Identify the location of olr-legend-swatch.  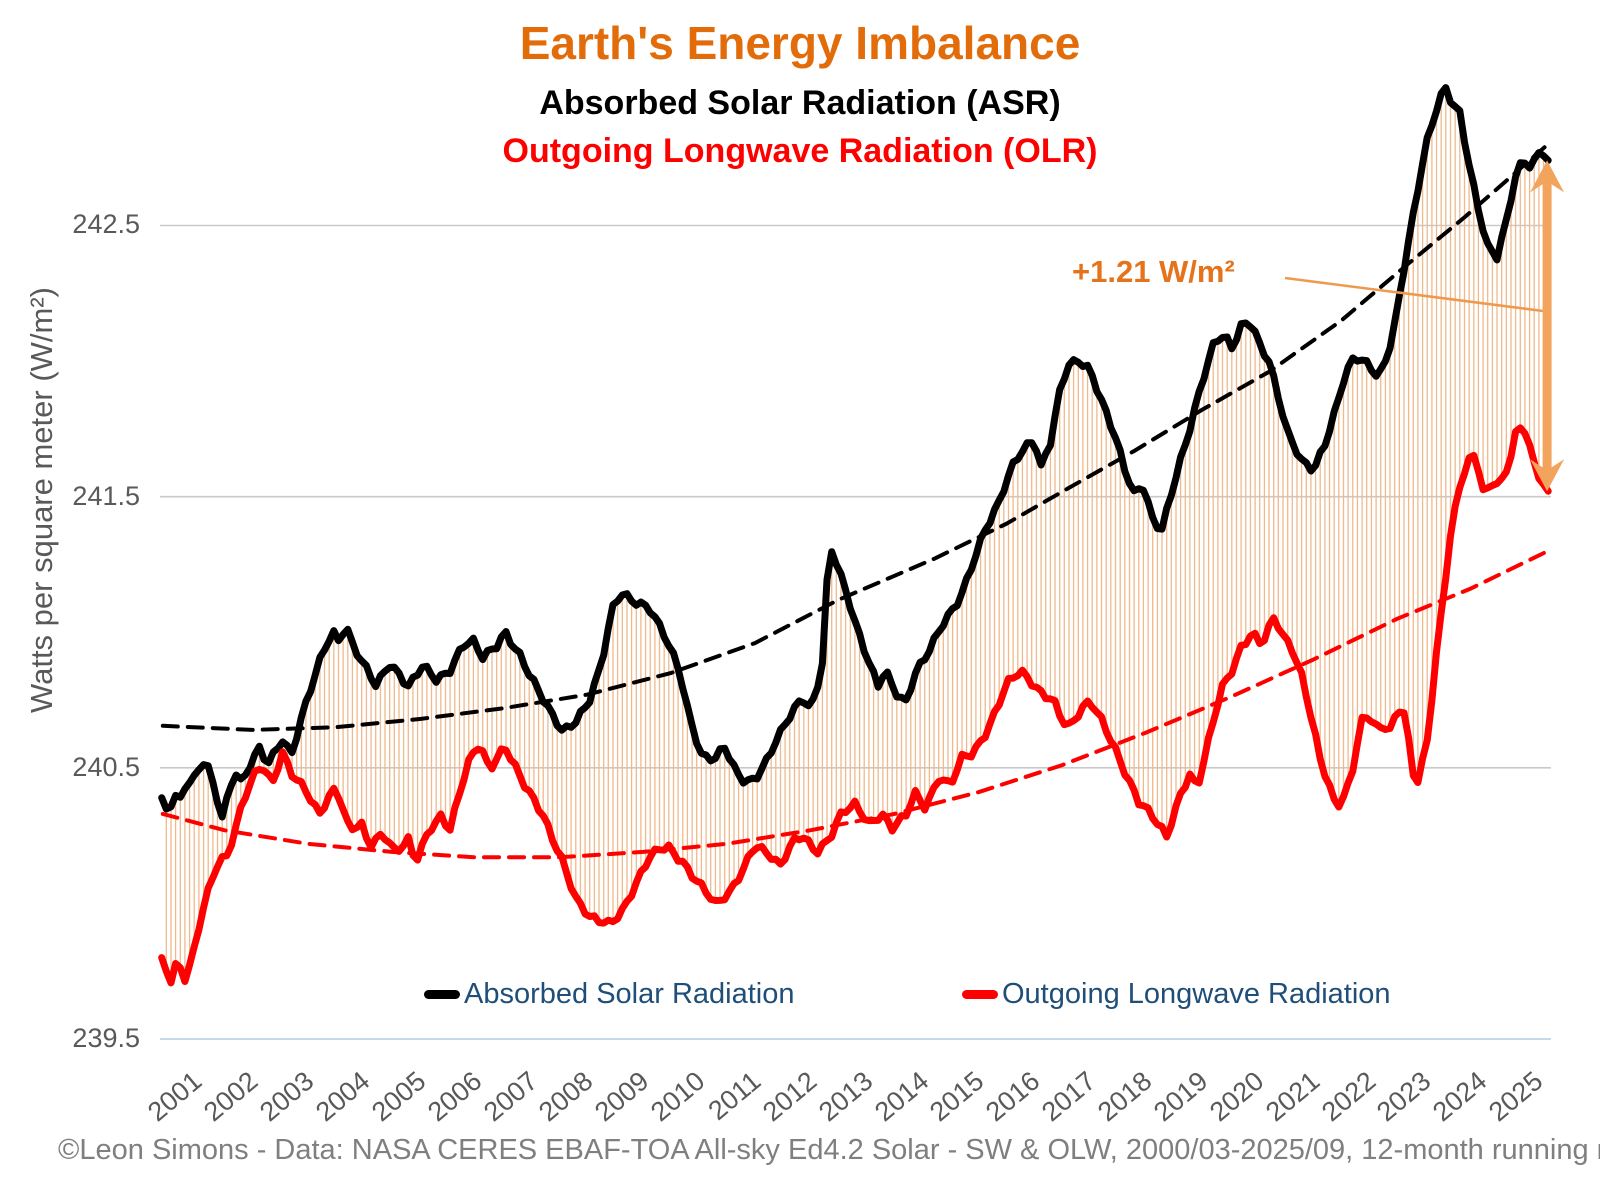
(980, 994).